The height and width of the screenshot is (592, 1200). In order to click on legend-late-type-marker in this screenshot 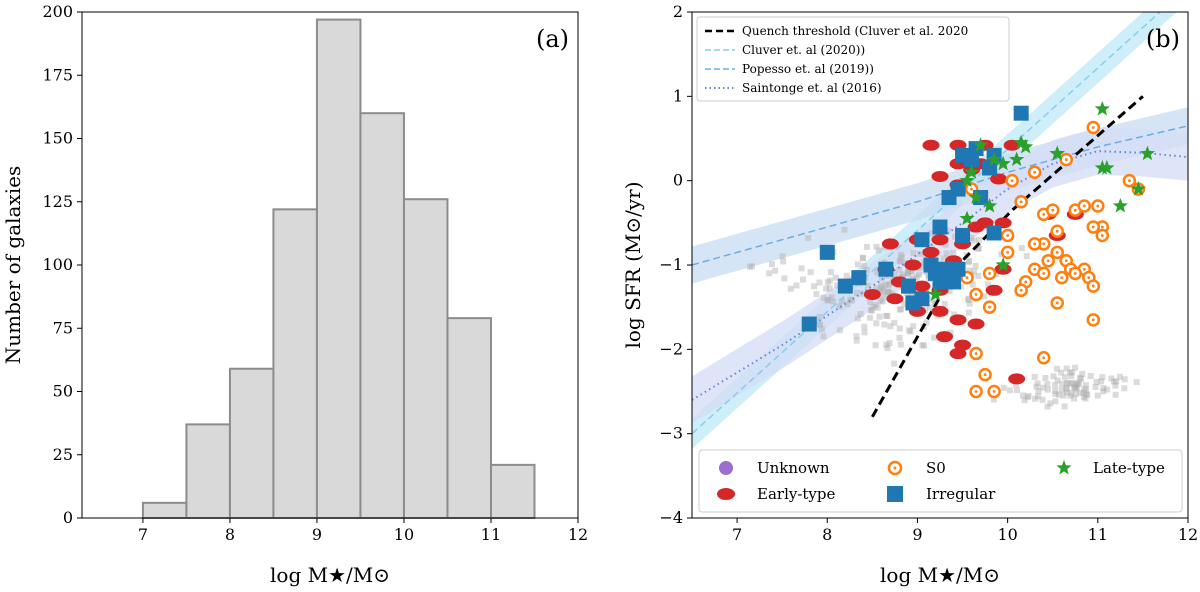, I will do `click(1064, 467)`.